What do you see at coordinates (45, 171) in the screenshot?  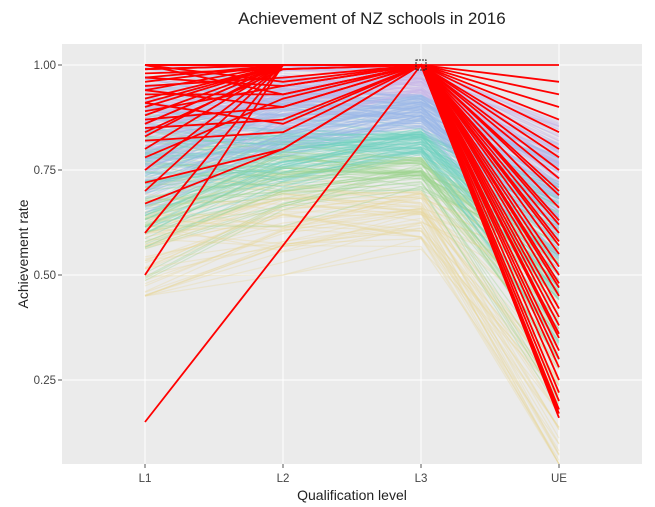 I see `y-tick-label: 0.75` at bounding box center [45, 171].